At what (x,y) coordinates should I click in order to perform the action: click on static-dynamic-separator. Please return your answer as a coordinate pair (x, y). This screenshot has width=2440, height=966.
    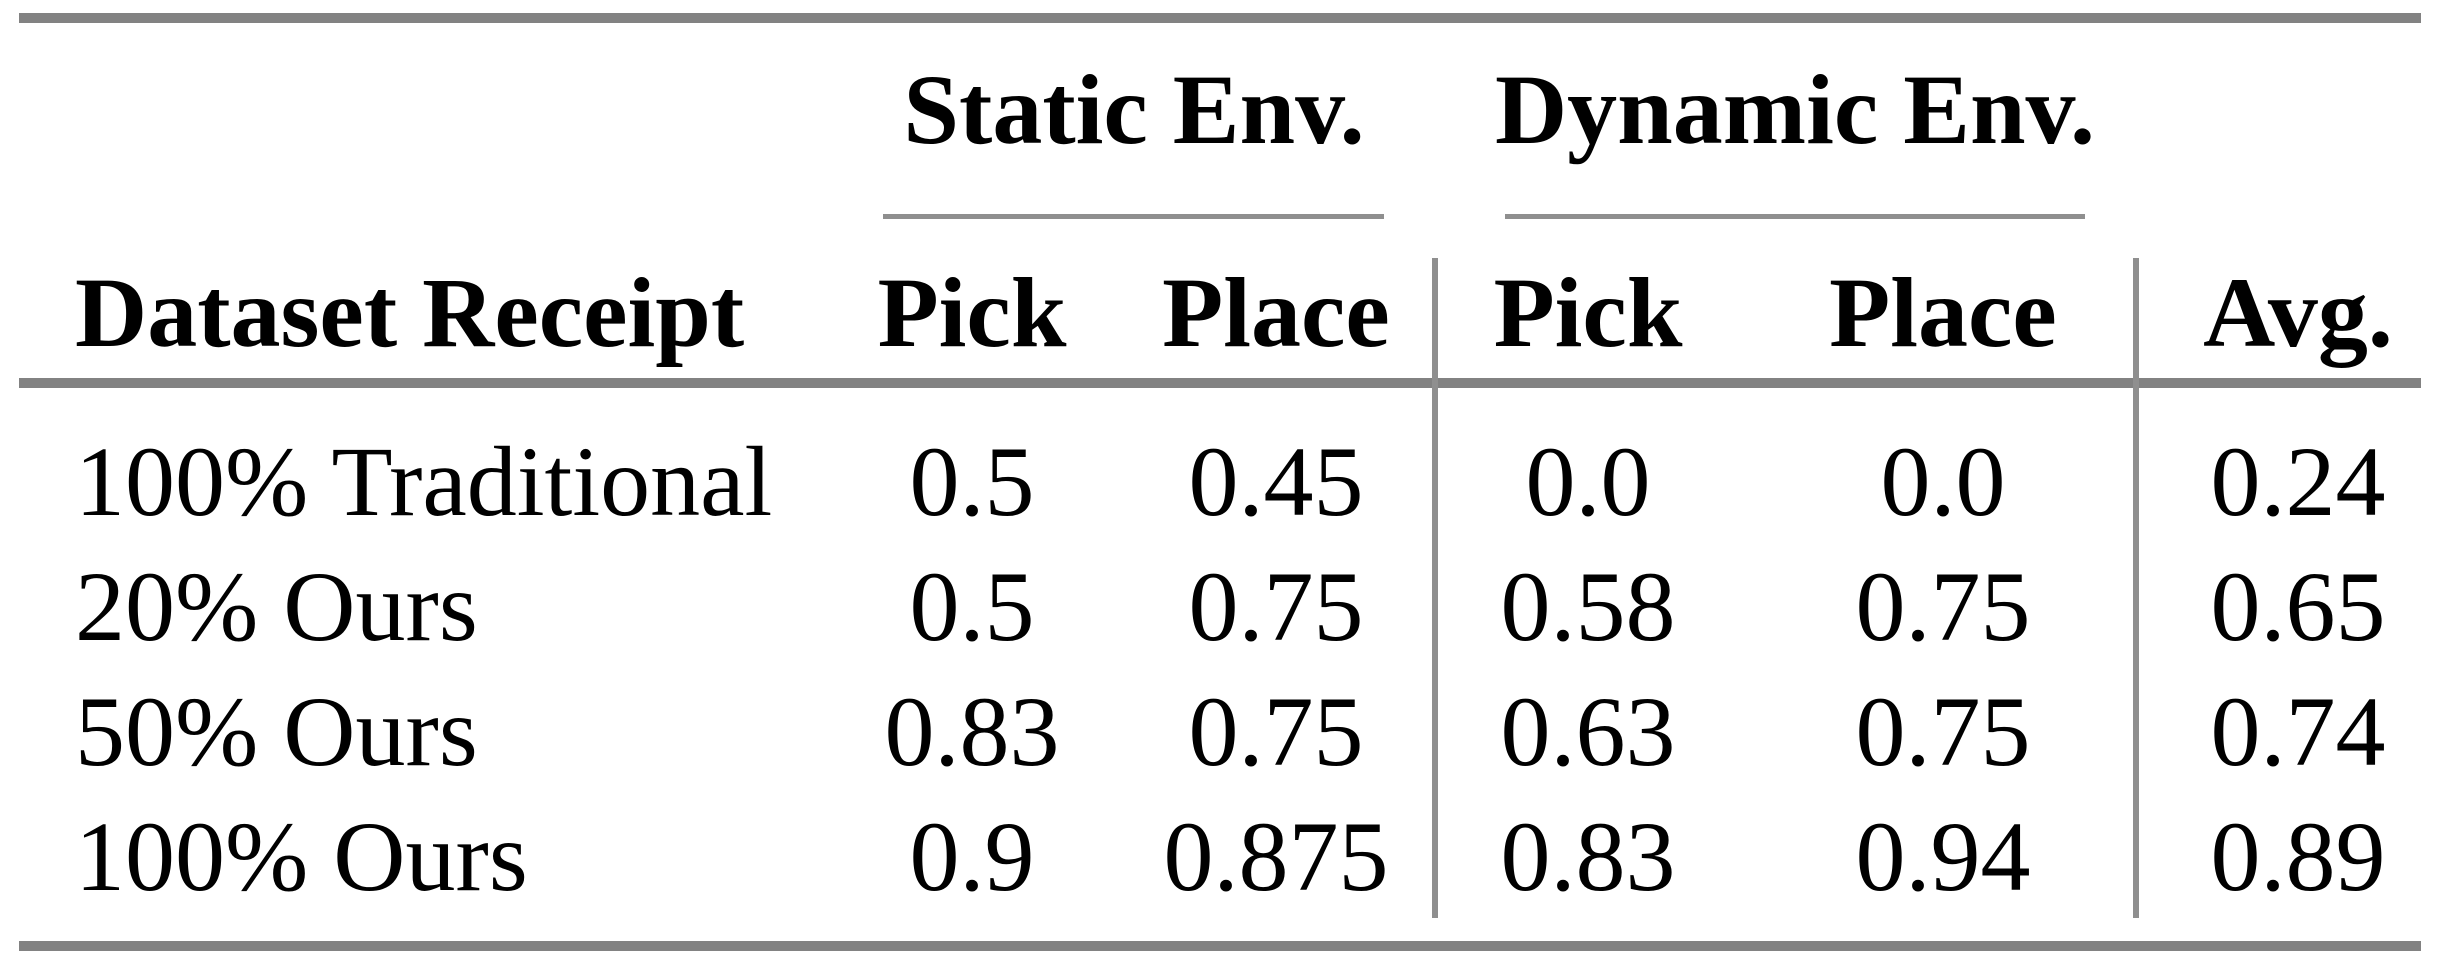
    Looking at the image, I should click on (1435, 588).